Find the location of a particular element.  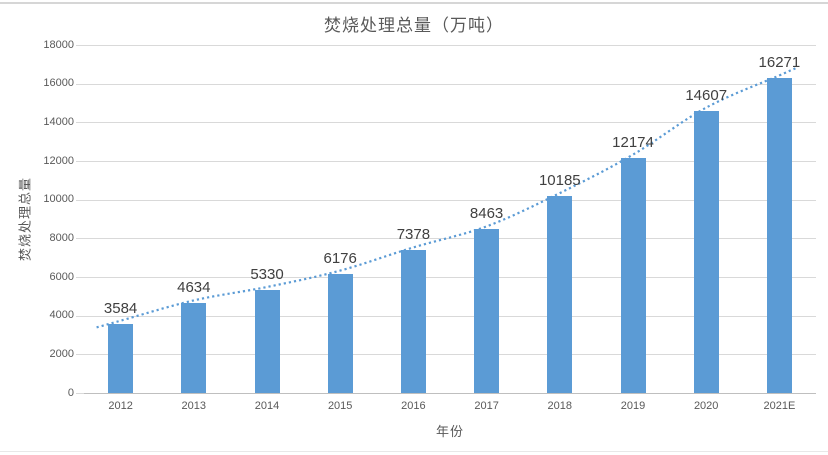

y-tick-label: 10000 is located at coordinates (58, 199).